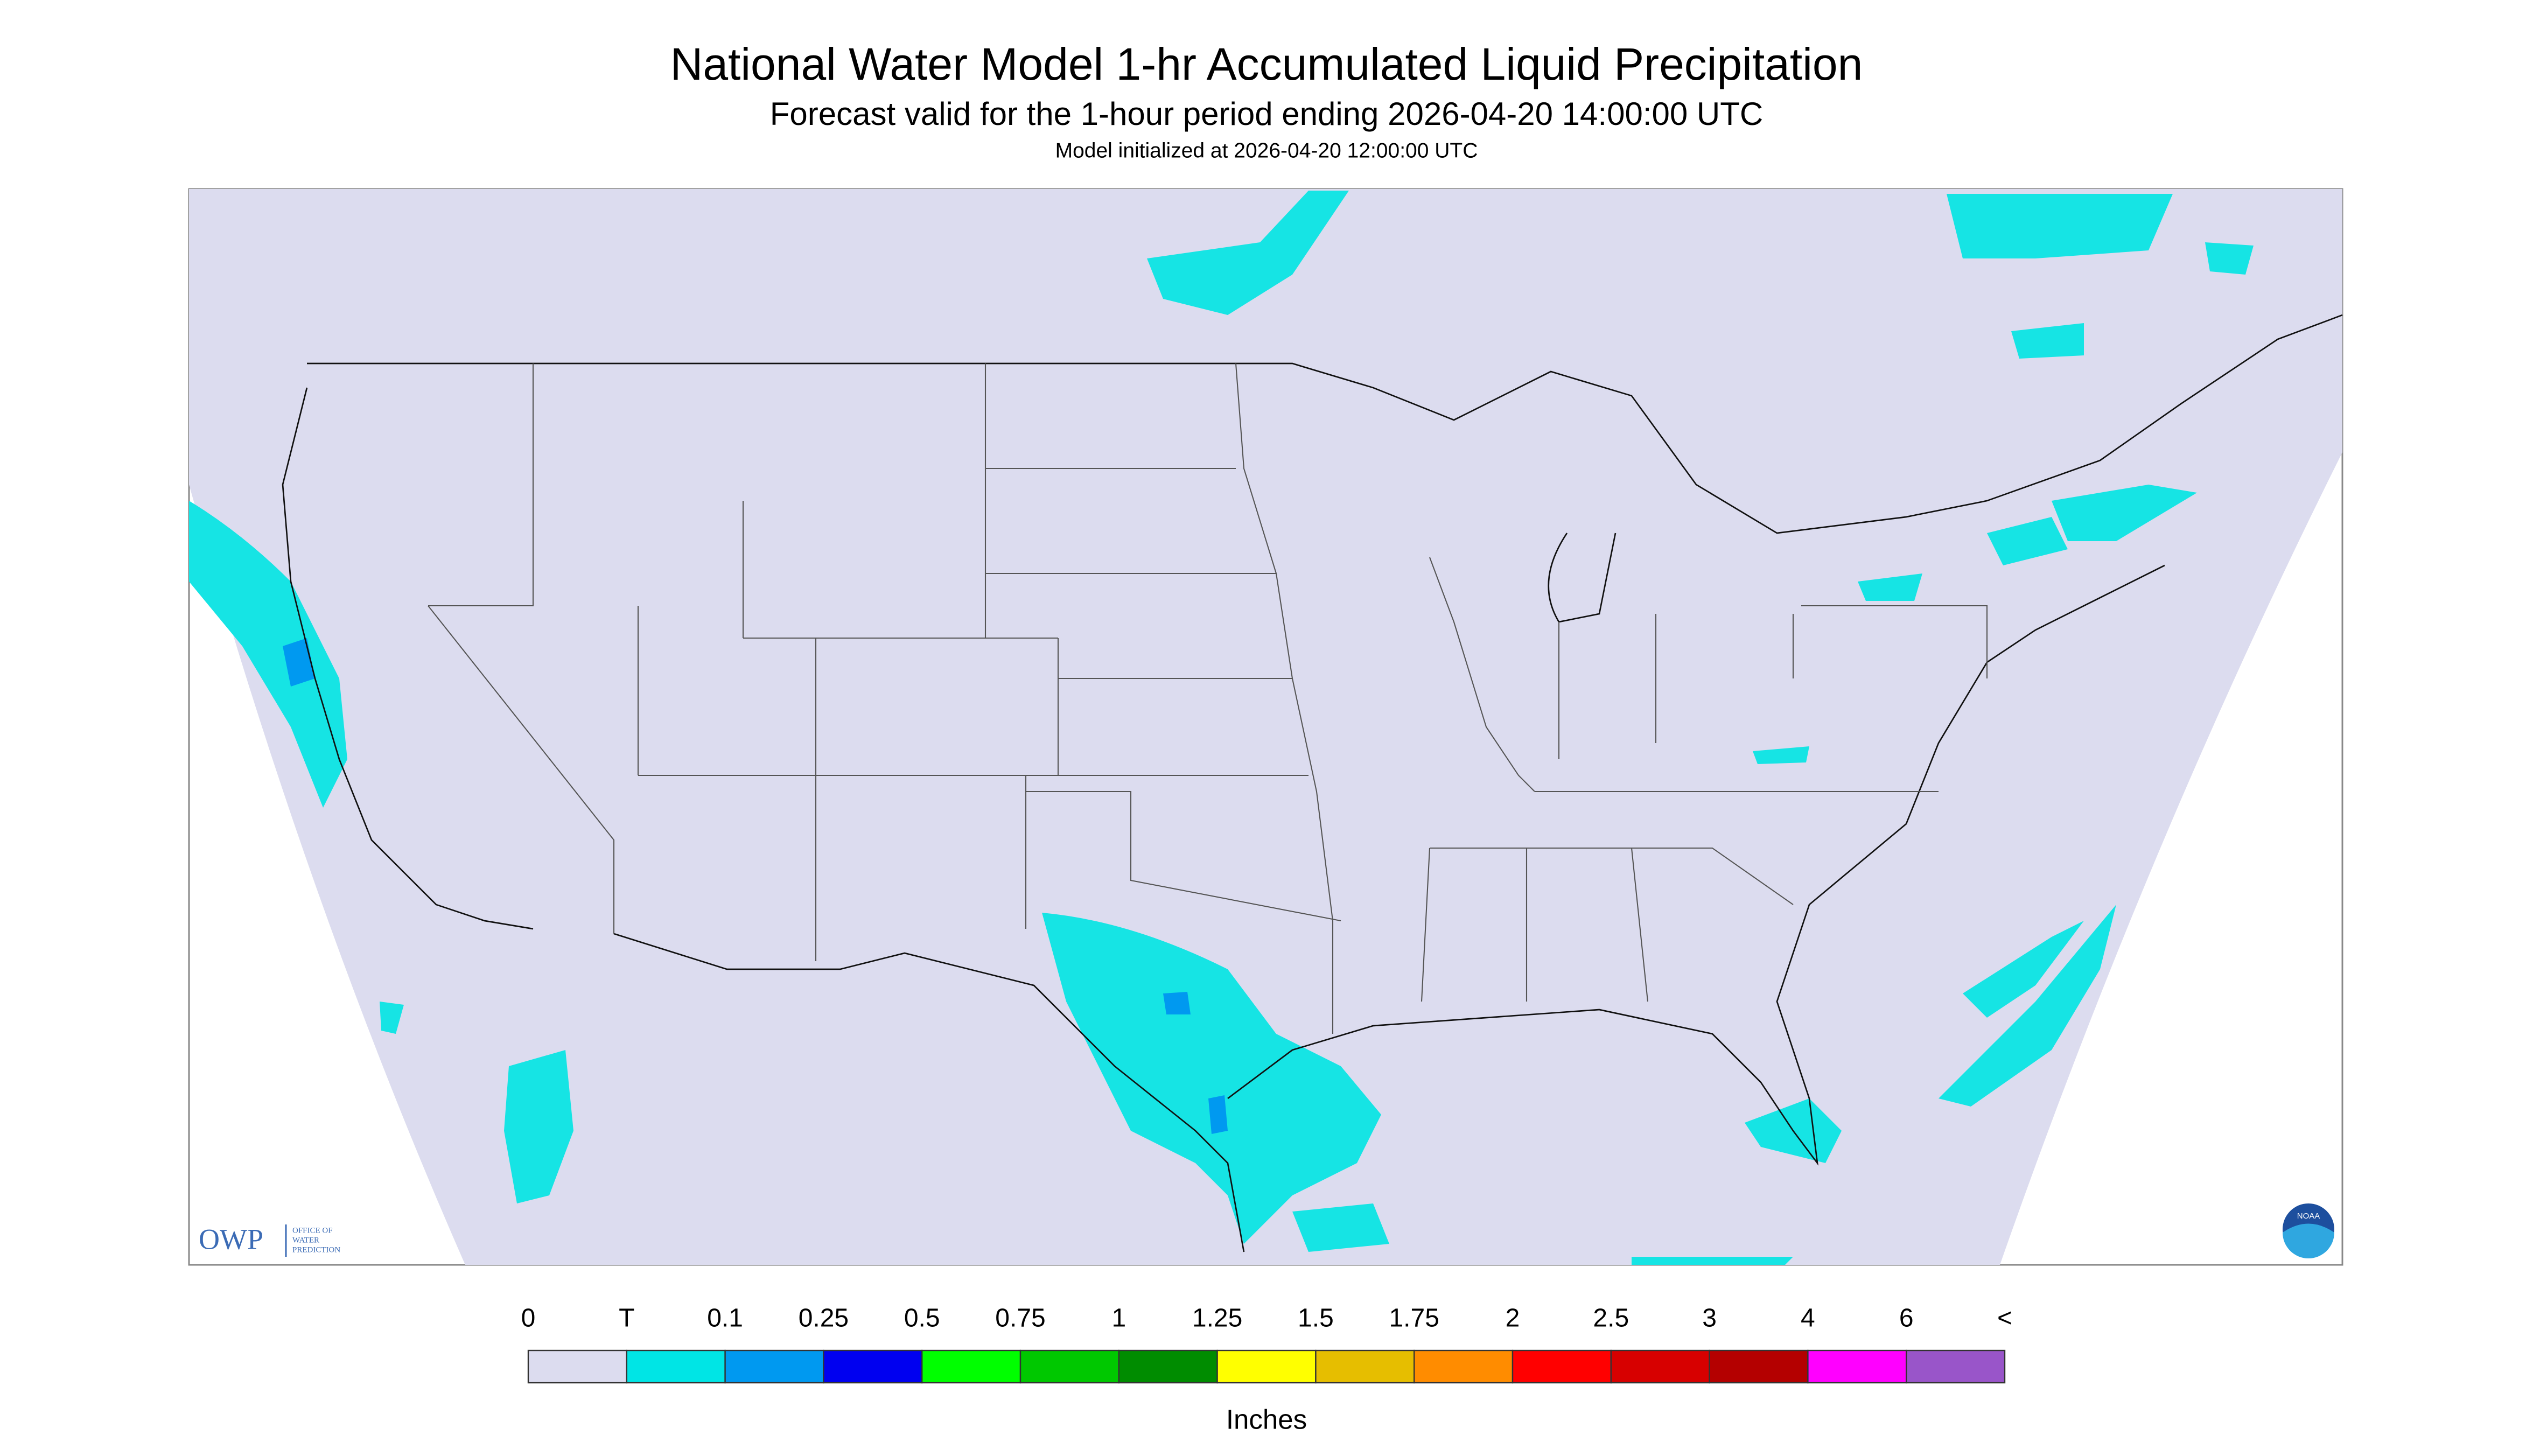 Image resolution: width=2533 pixels, height=1456 pixels. I want to click on legend-label: 0.5, so click(922, 1318).